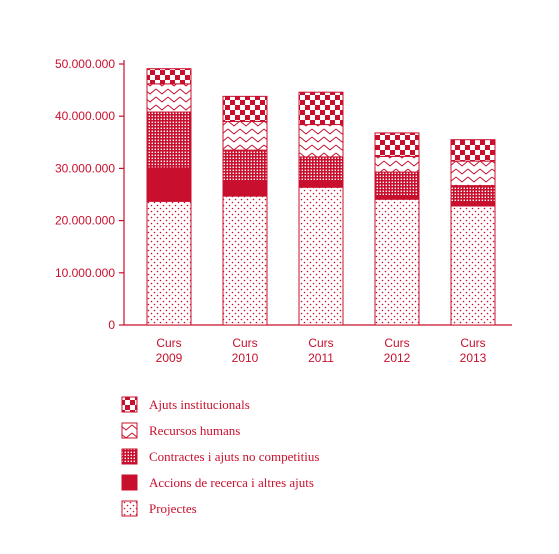 The height and width of the screenshot is (554, 559). I want to click on x-tick-label: 2010, so click(245, 358).